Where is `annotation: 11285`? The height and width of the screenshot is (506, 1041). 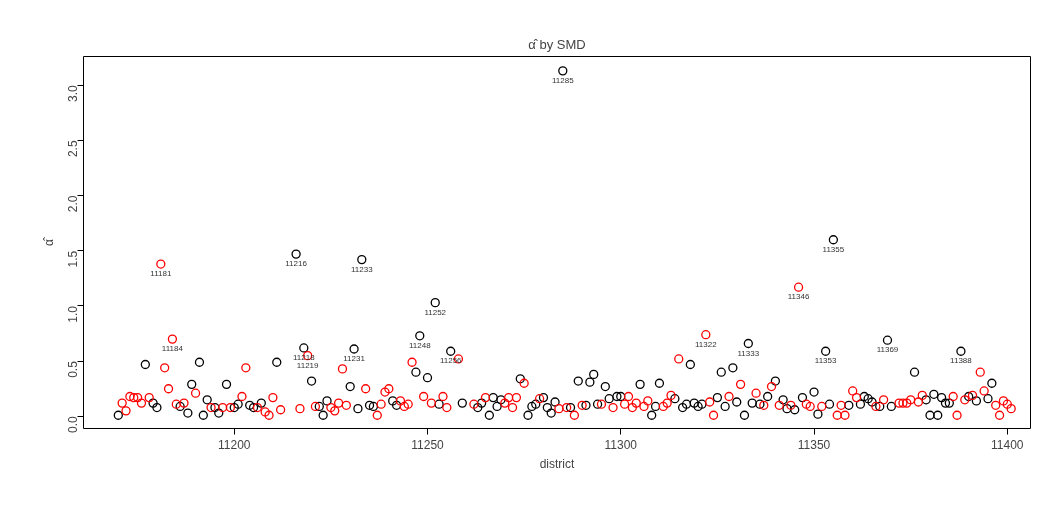 annotation: 11285 is located at coordinates (563, 80).